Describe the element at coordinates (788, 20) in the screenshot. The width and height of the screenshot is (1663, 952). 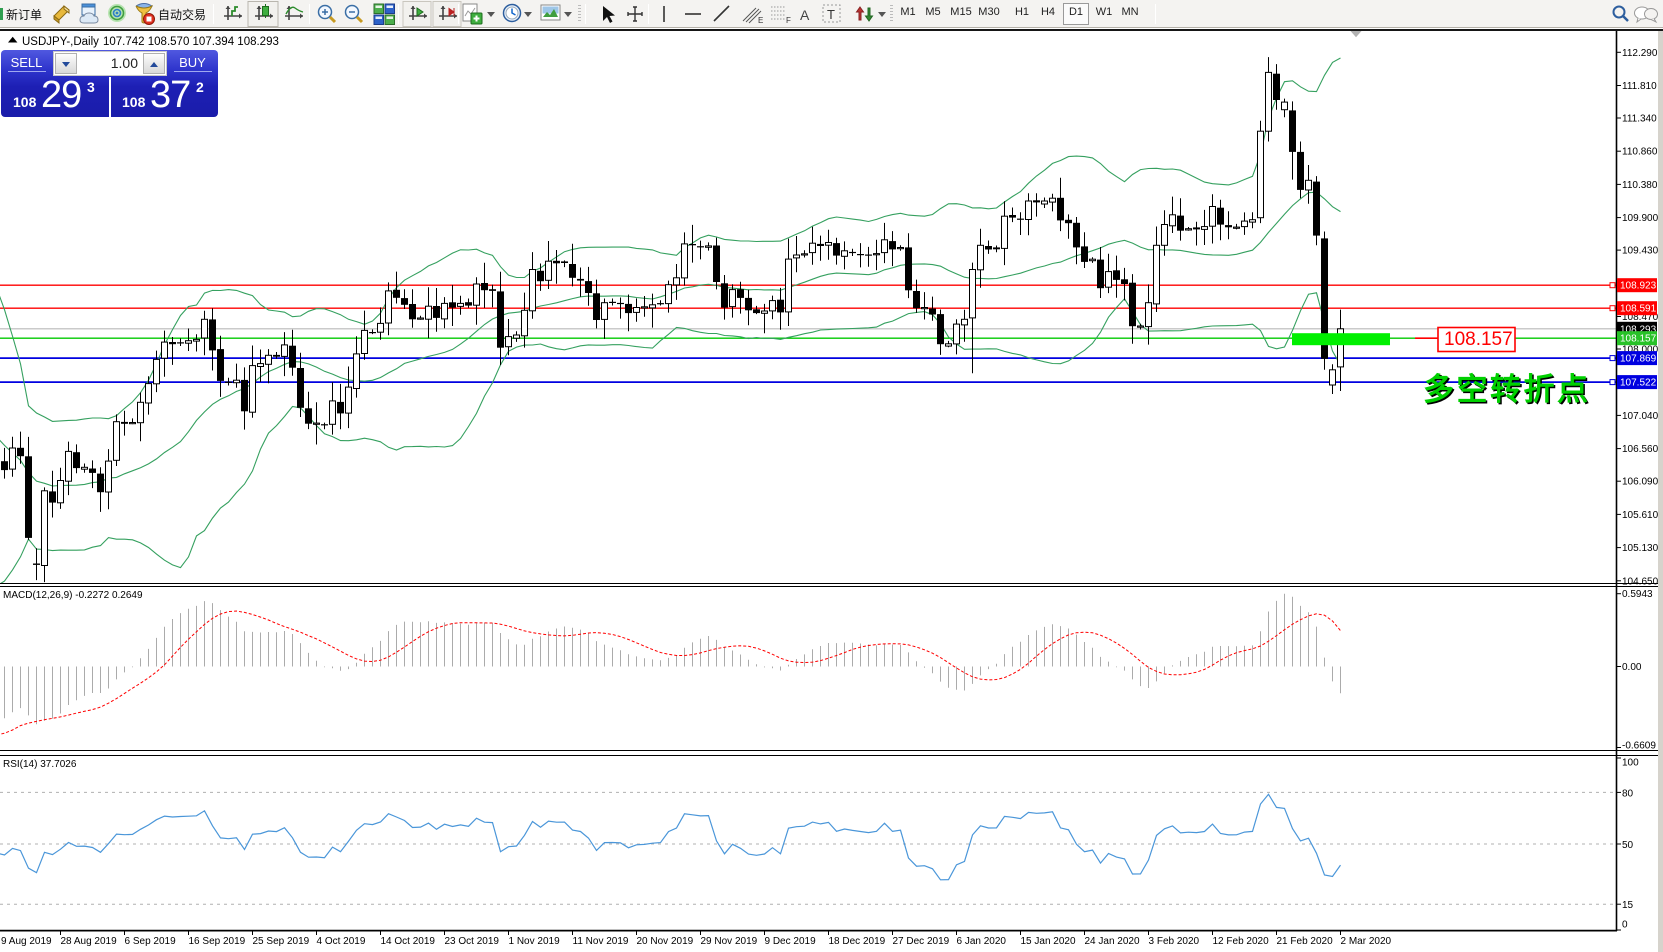
I see `svg-text: F` at that location.